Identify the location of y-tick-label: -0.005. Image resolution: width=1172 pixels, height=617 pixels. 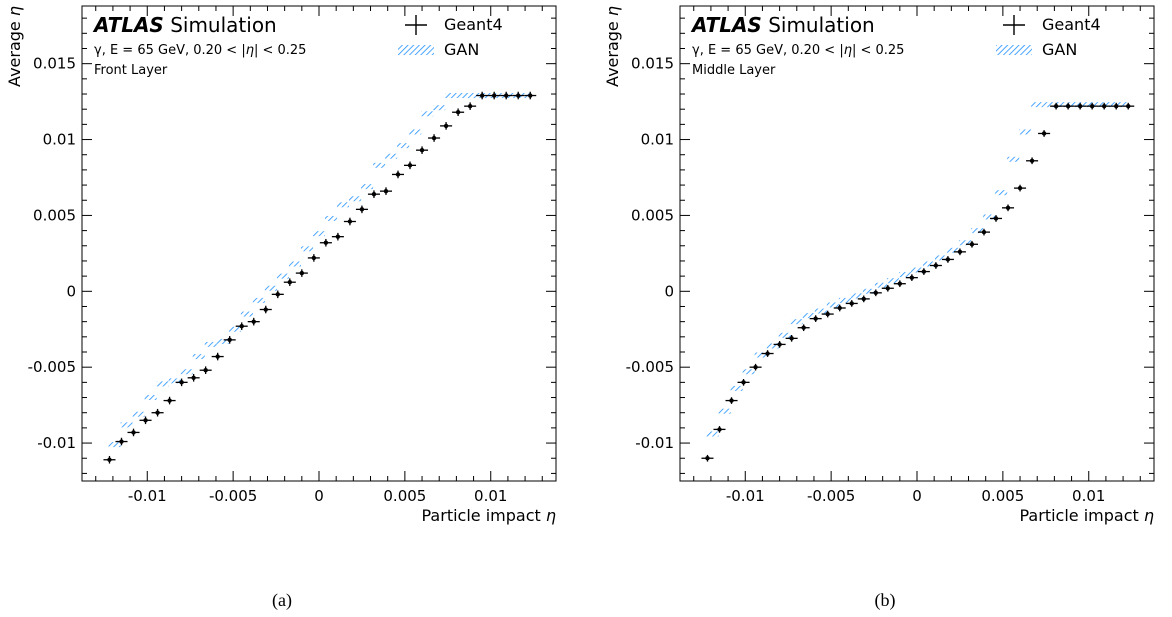
(52, 367).